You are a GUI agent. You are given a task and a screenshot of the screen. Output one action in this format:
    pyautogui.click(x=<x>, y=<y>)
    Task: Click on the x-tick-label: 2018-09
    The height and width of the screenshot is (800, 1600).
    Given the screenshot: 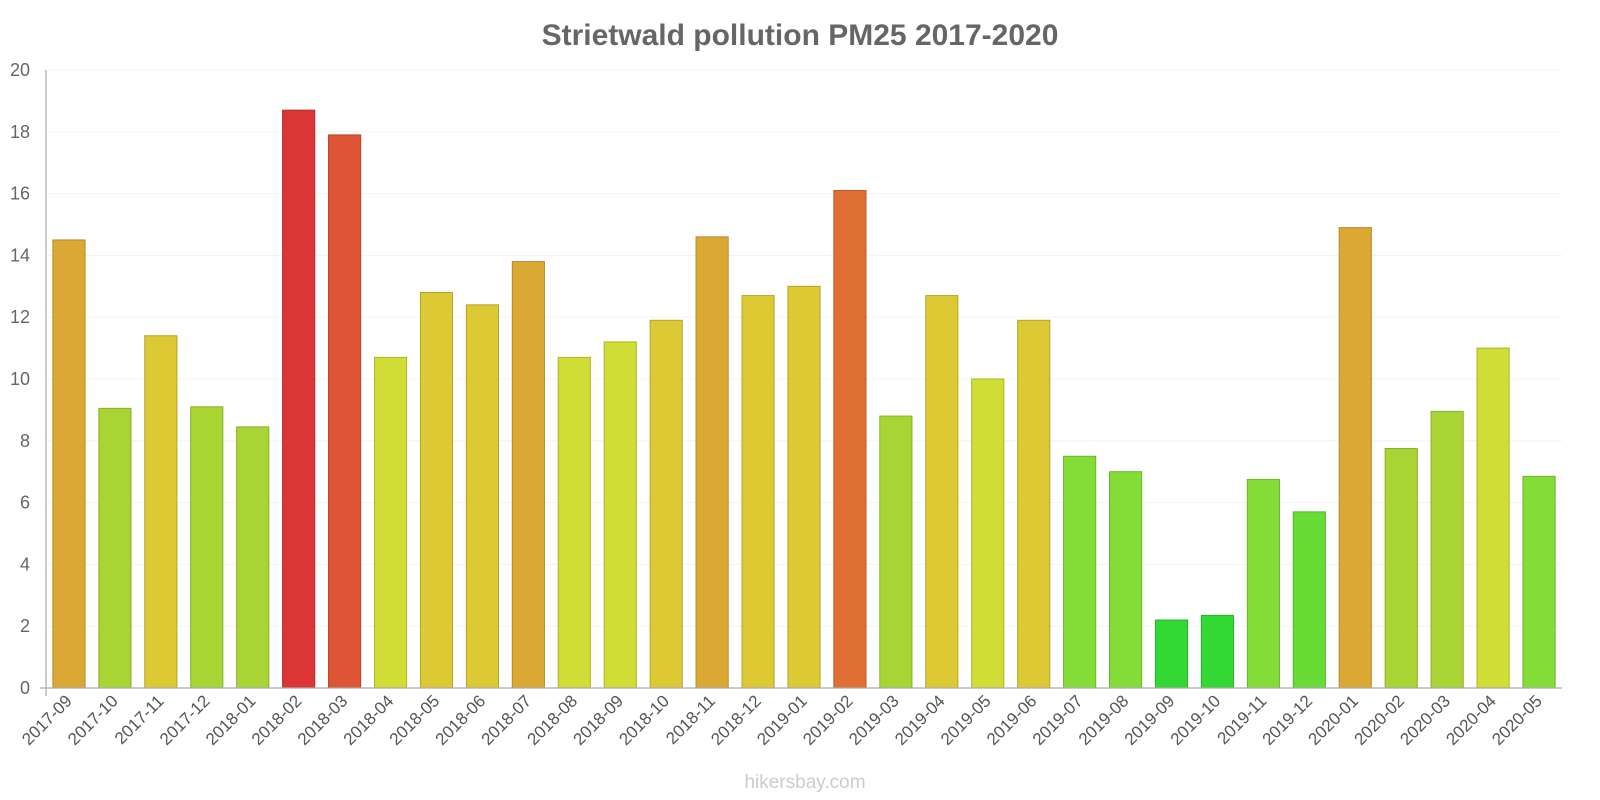 What is the action you would take?
    pyautogui.click(x=599, y=720)
    